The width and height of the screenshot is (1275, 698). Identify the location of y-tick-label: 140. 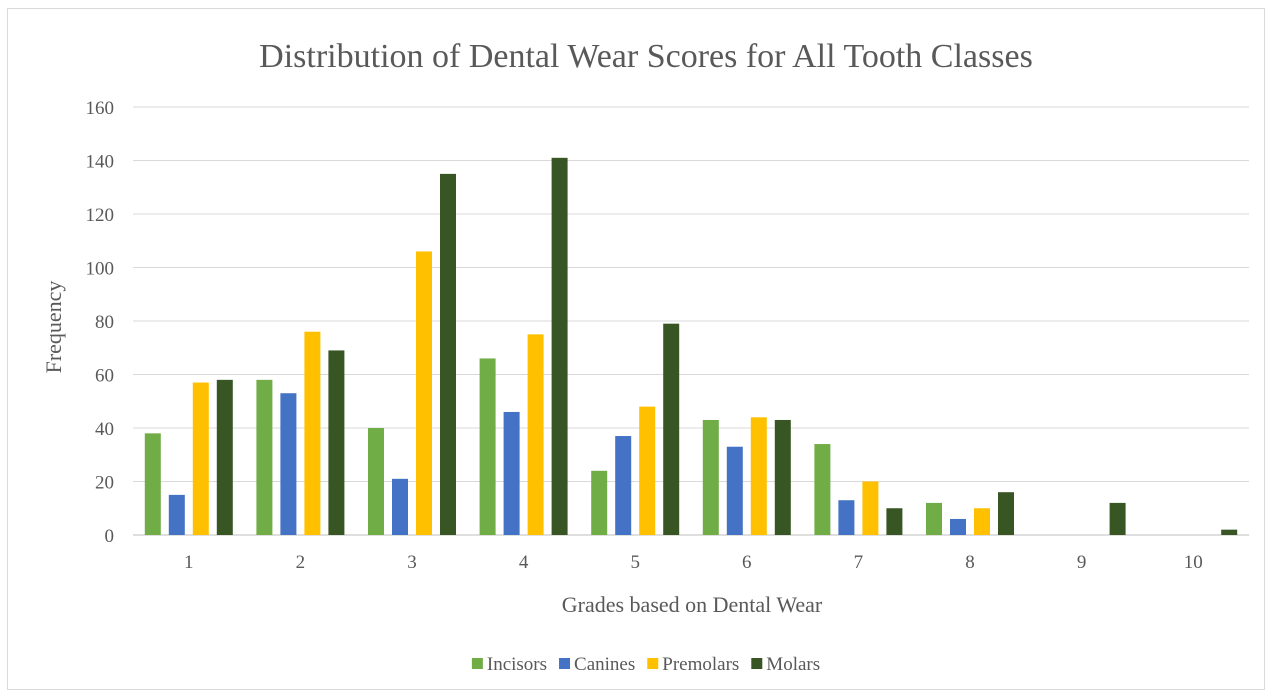
(100, 162).